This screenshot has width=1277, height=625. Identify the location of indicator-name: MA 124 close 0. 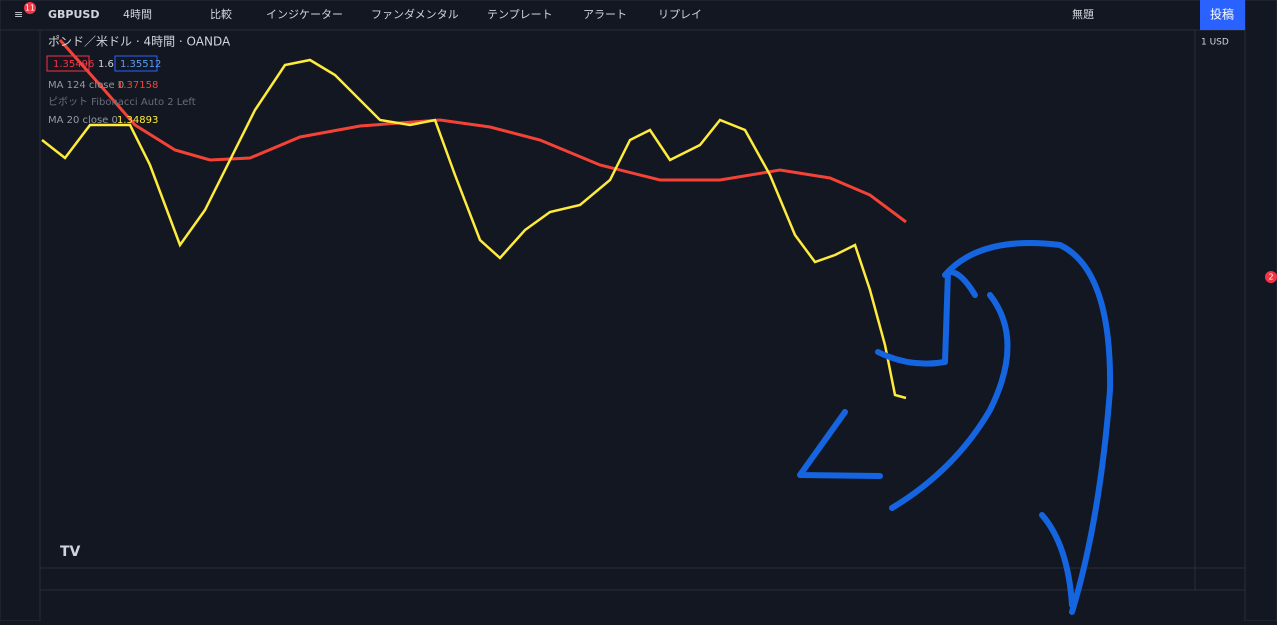
(86, 85).